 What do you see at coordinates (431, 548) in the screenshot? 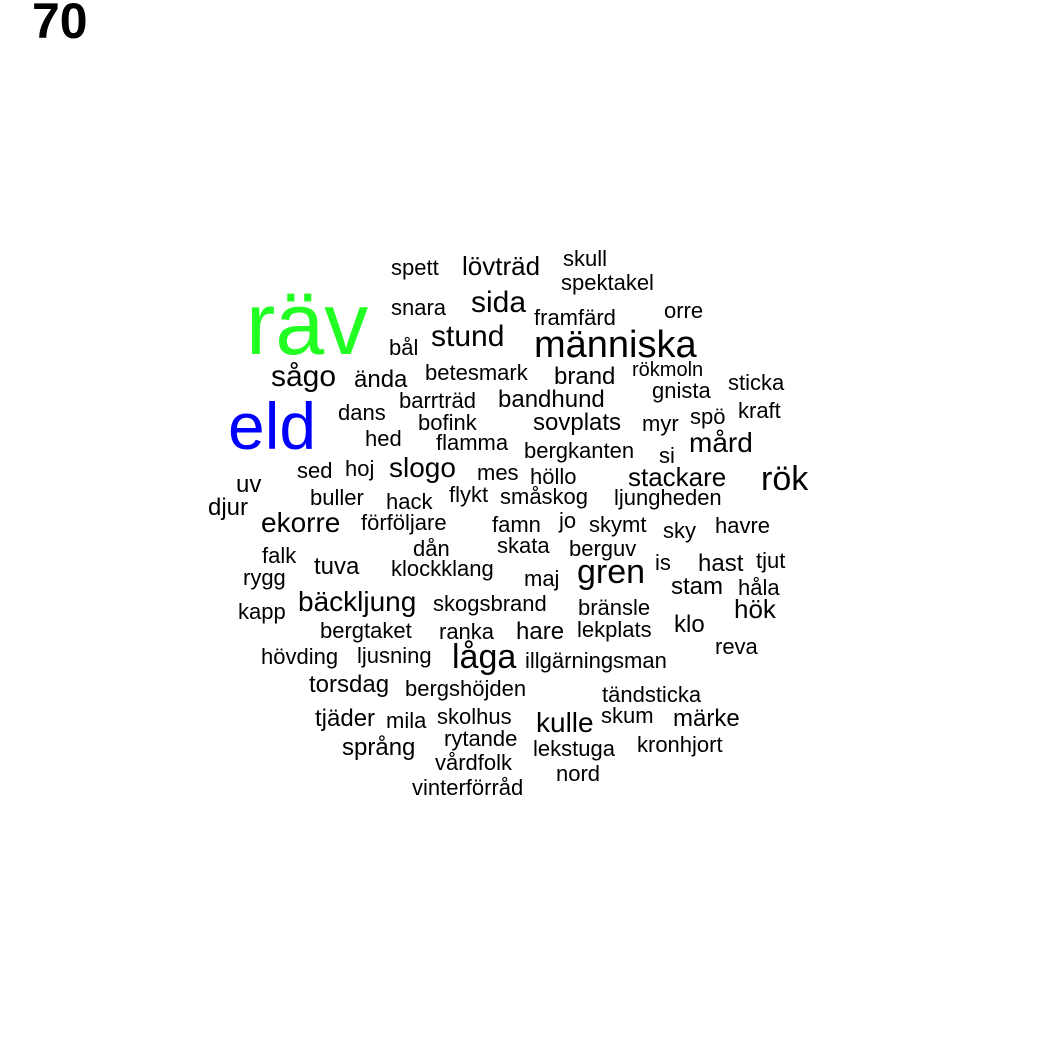
I see `word-58: dån` at bounding box center [431, 548].